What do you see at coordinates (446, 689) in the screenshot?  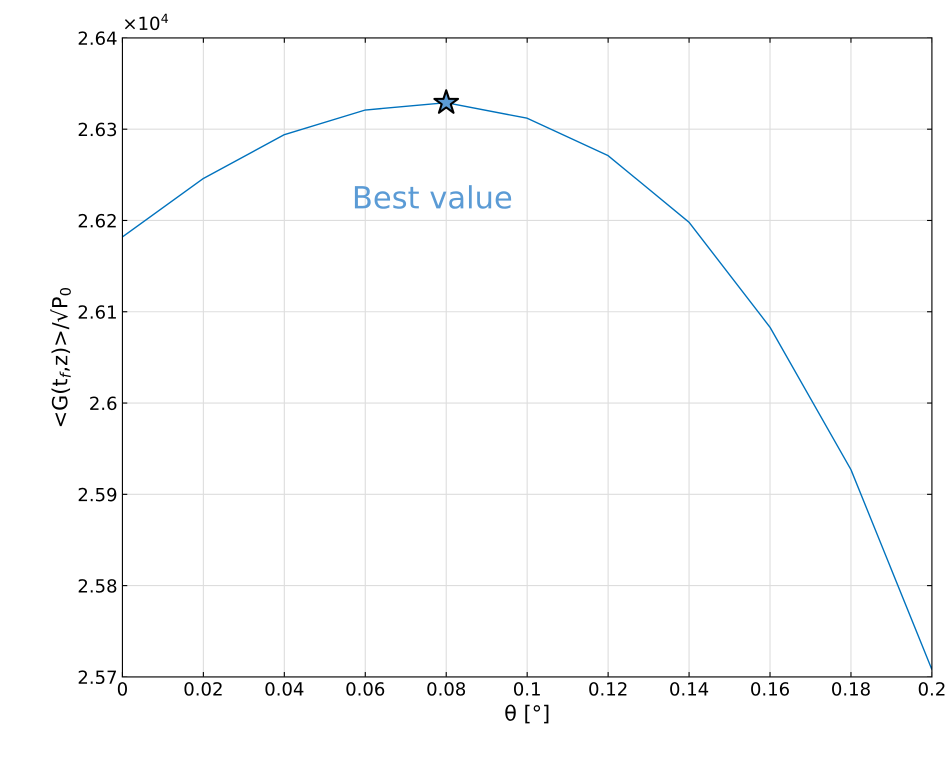 I see `x-tick-label: 0.08` at bounding box center [446, 689].